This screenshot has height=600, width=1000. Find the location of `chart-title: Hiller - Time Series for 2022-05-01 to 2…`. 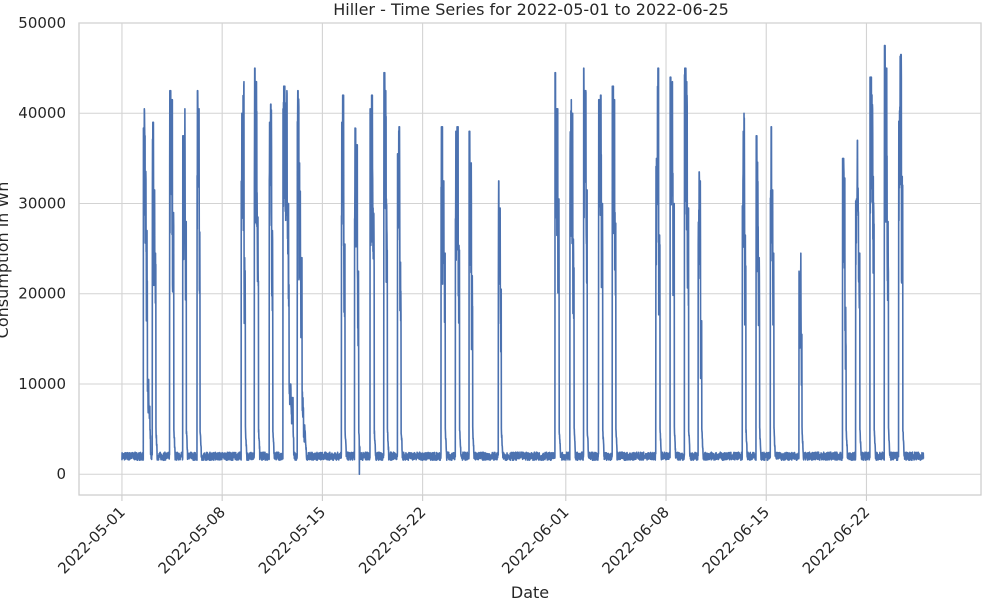

chart-title: Hiller - Time Series for 2022-05-01 to 2… is located at coordinates (531, 9).